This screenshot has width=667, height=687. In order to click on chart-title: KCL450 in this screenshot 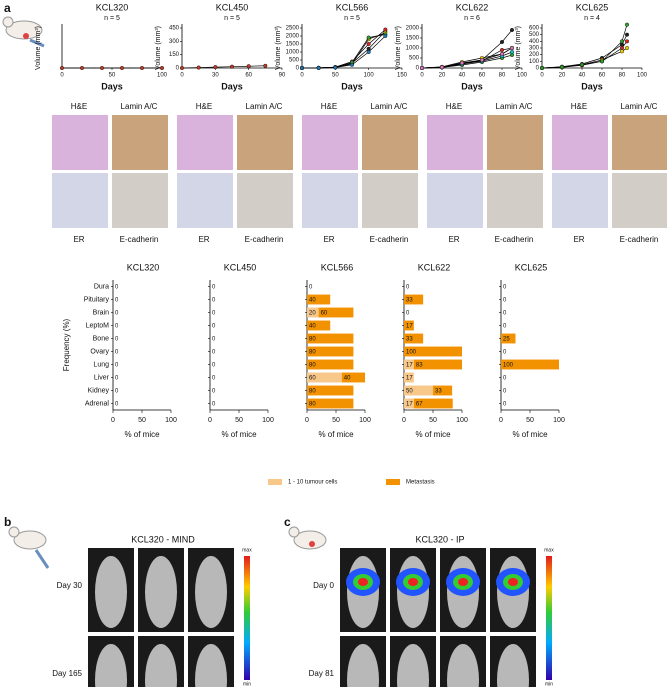, I will do `click(232, 7)`.